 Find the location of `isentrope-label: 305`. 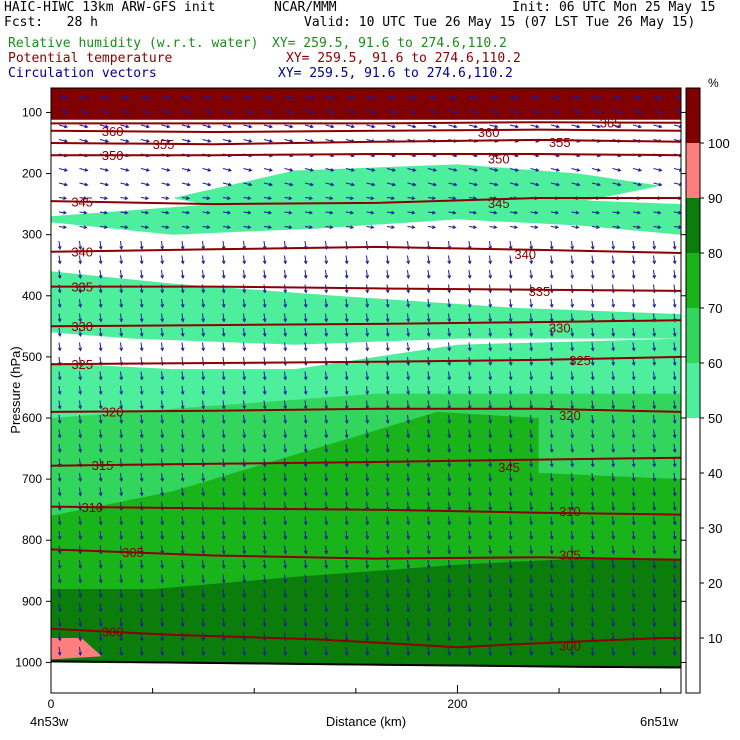

isentrope-label: 305 is located at coordinates (570, 554).